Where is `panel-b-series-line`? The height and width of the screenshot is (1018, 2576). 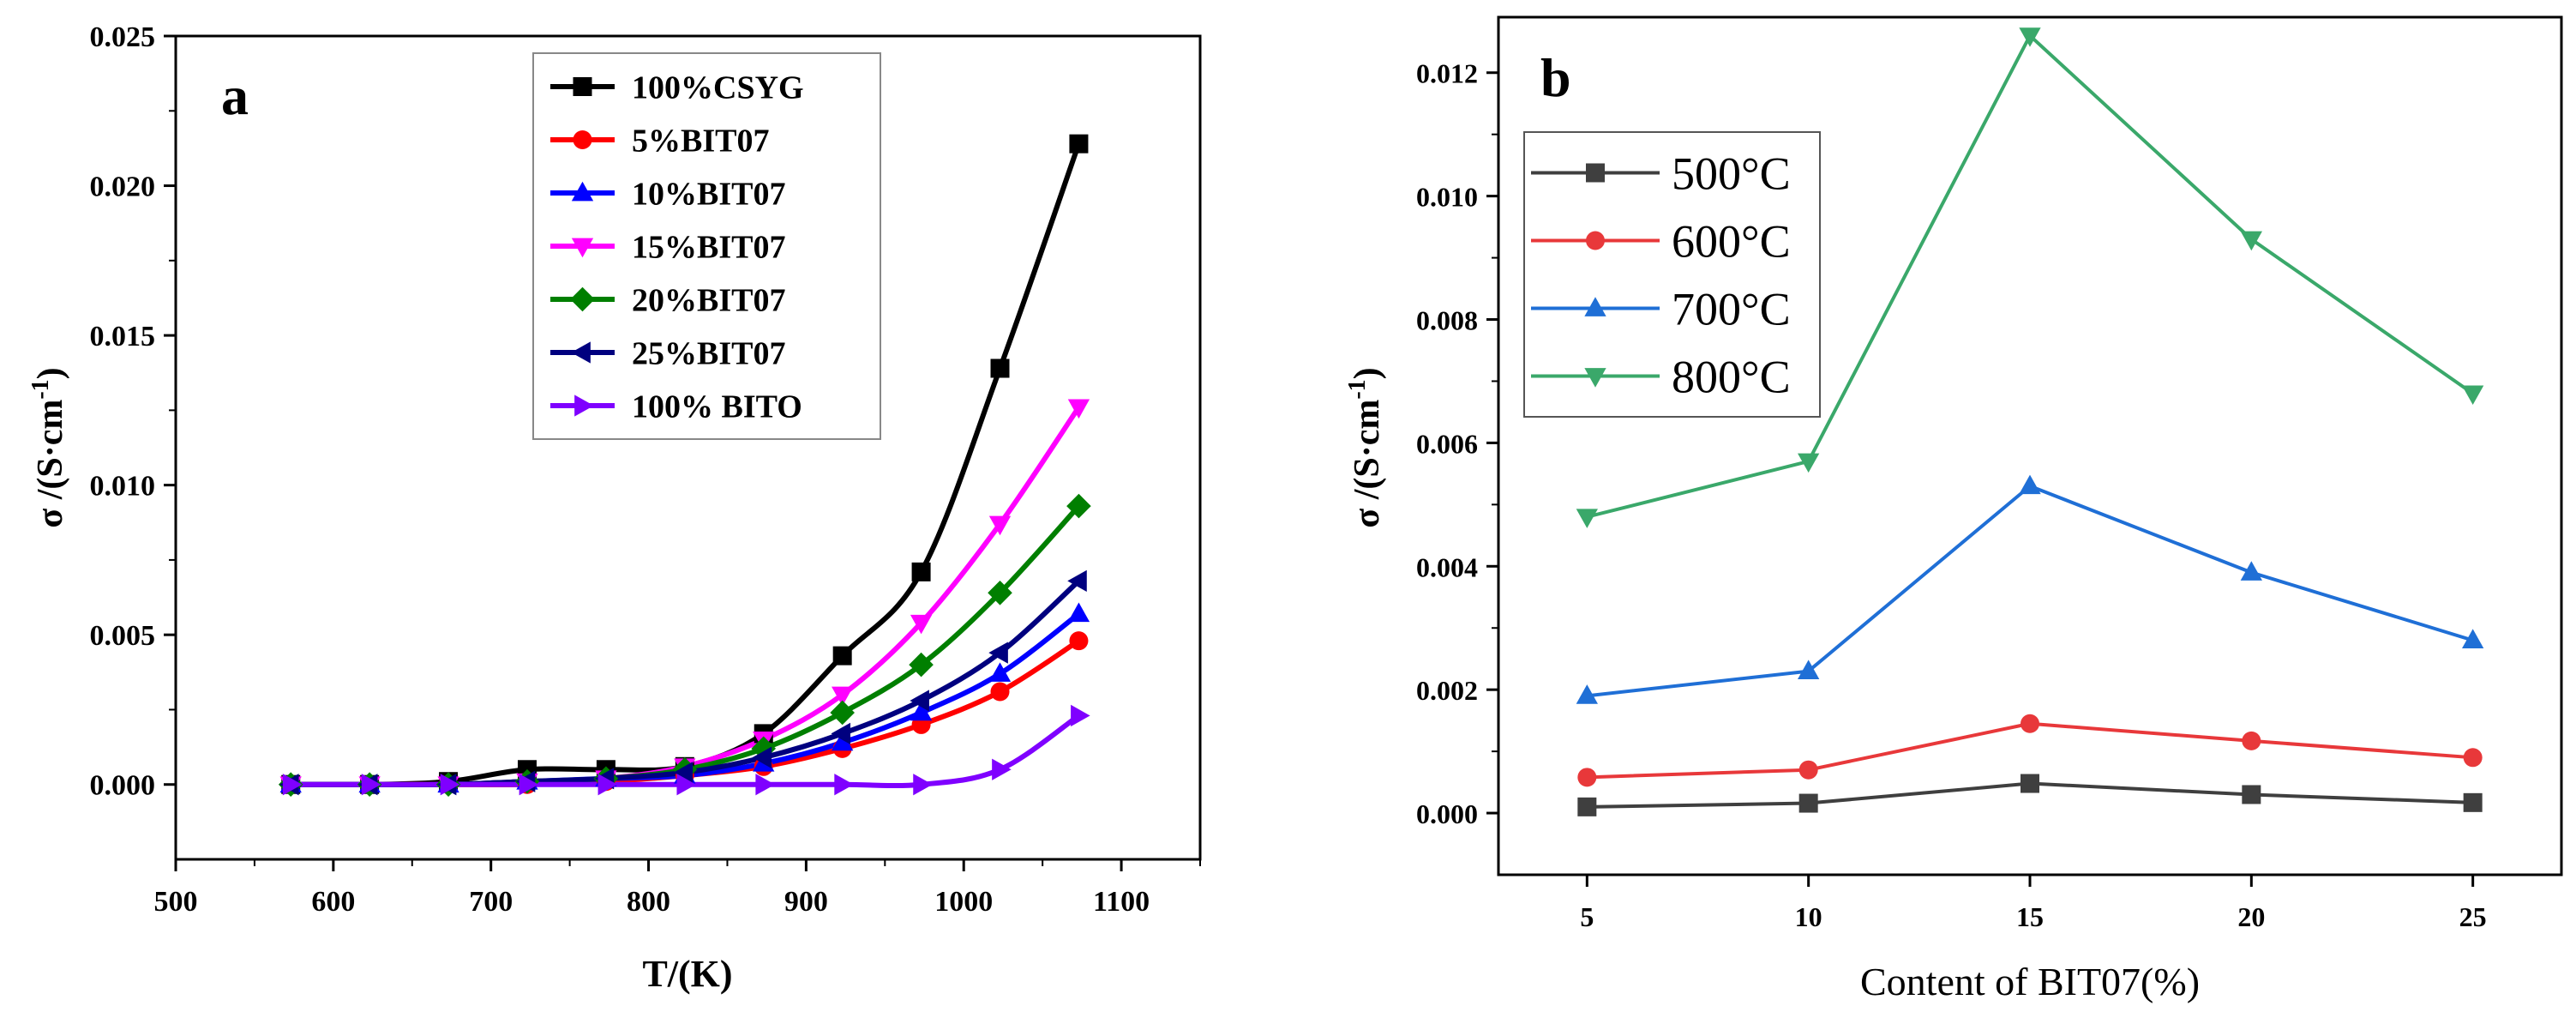
panel-b-series-line is located at coordinates (2030, 591).